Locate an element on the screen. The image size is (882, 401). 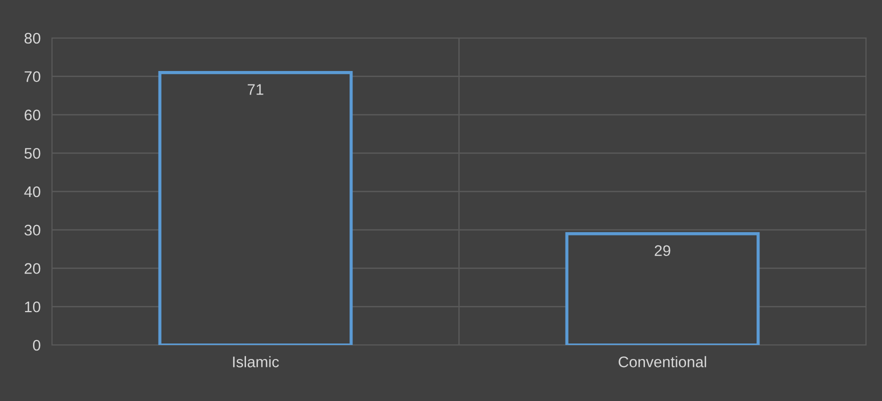
data-label: 29 is located at coordinates (662, 250).